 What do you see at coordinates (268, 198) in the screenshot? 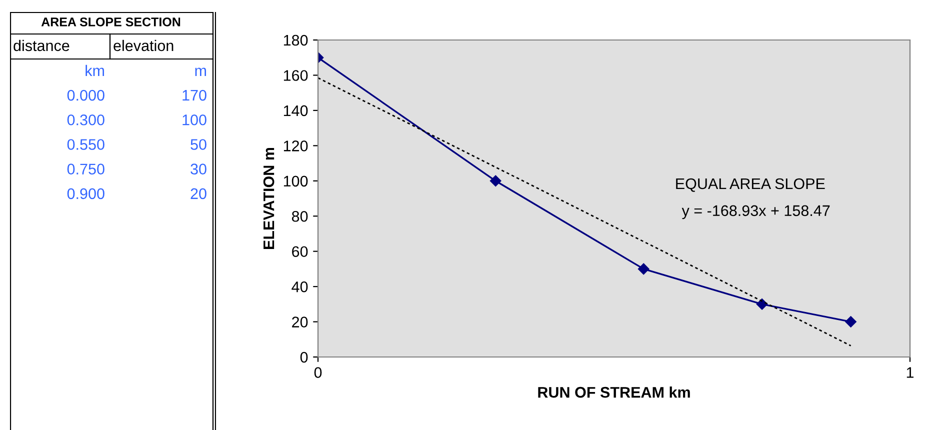
I see `y-axis-title: ELEVATION m` at bounding box center [268, 198].